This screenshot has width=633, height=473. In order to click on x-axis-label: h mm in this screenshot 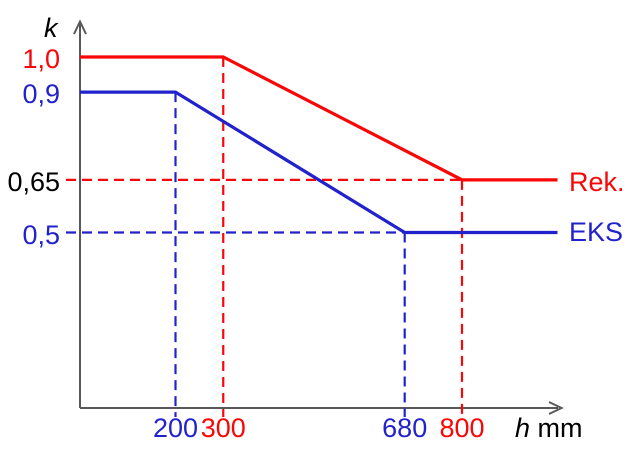, I will do `click(549, 428)`.